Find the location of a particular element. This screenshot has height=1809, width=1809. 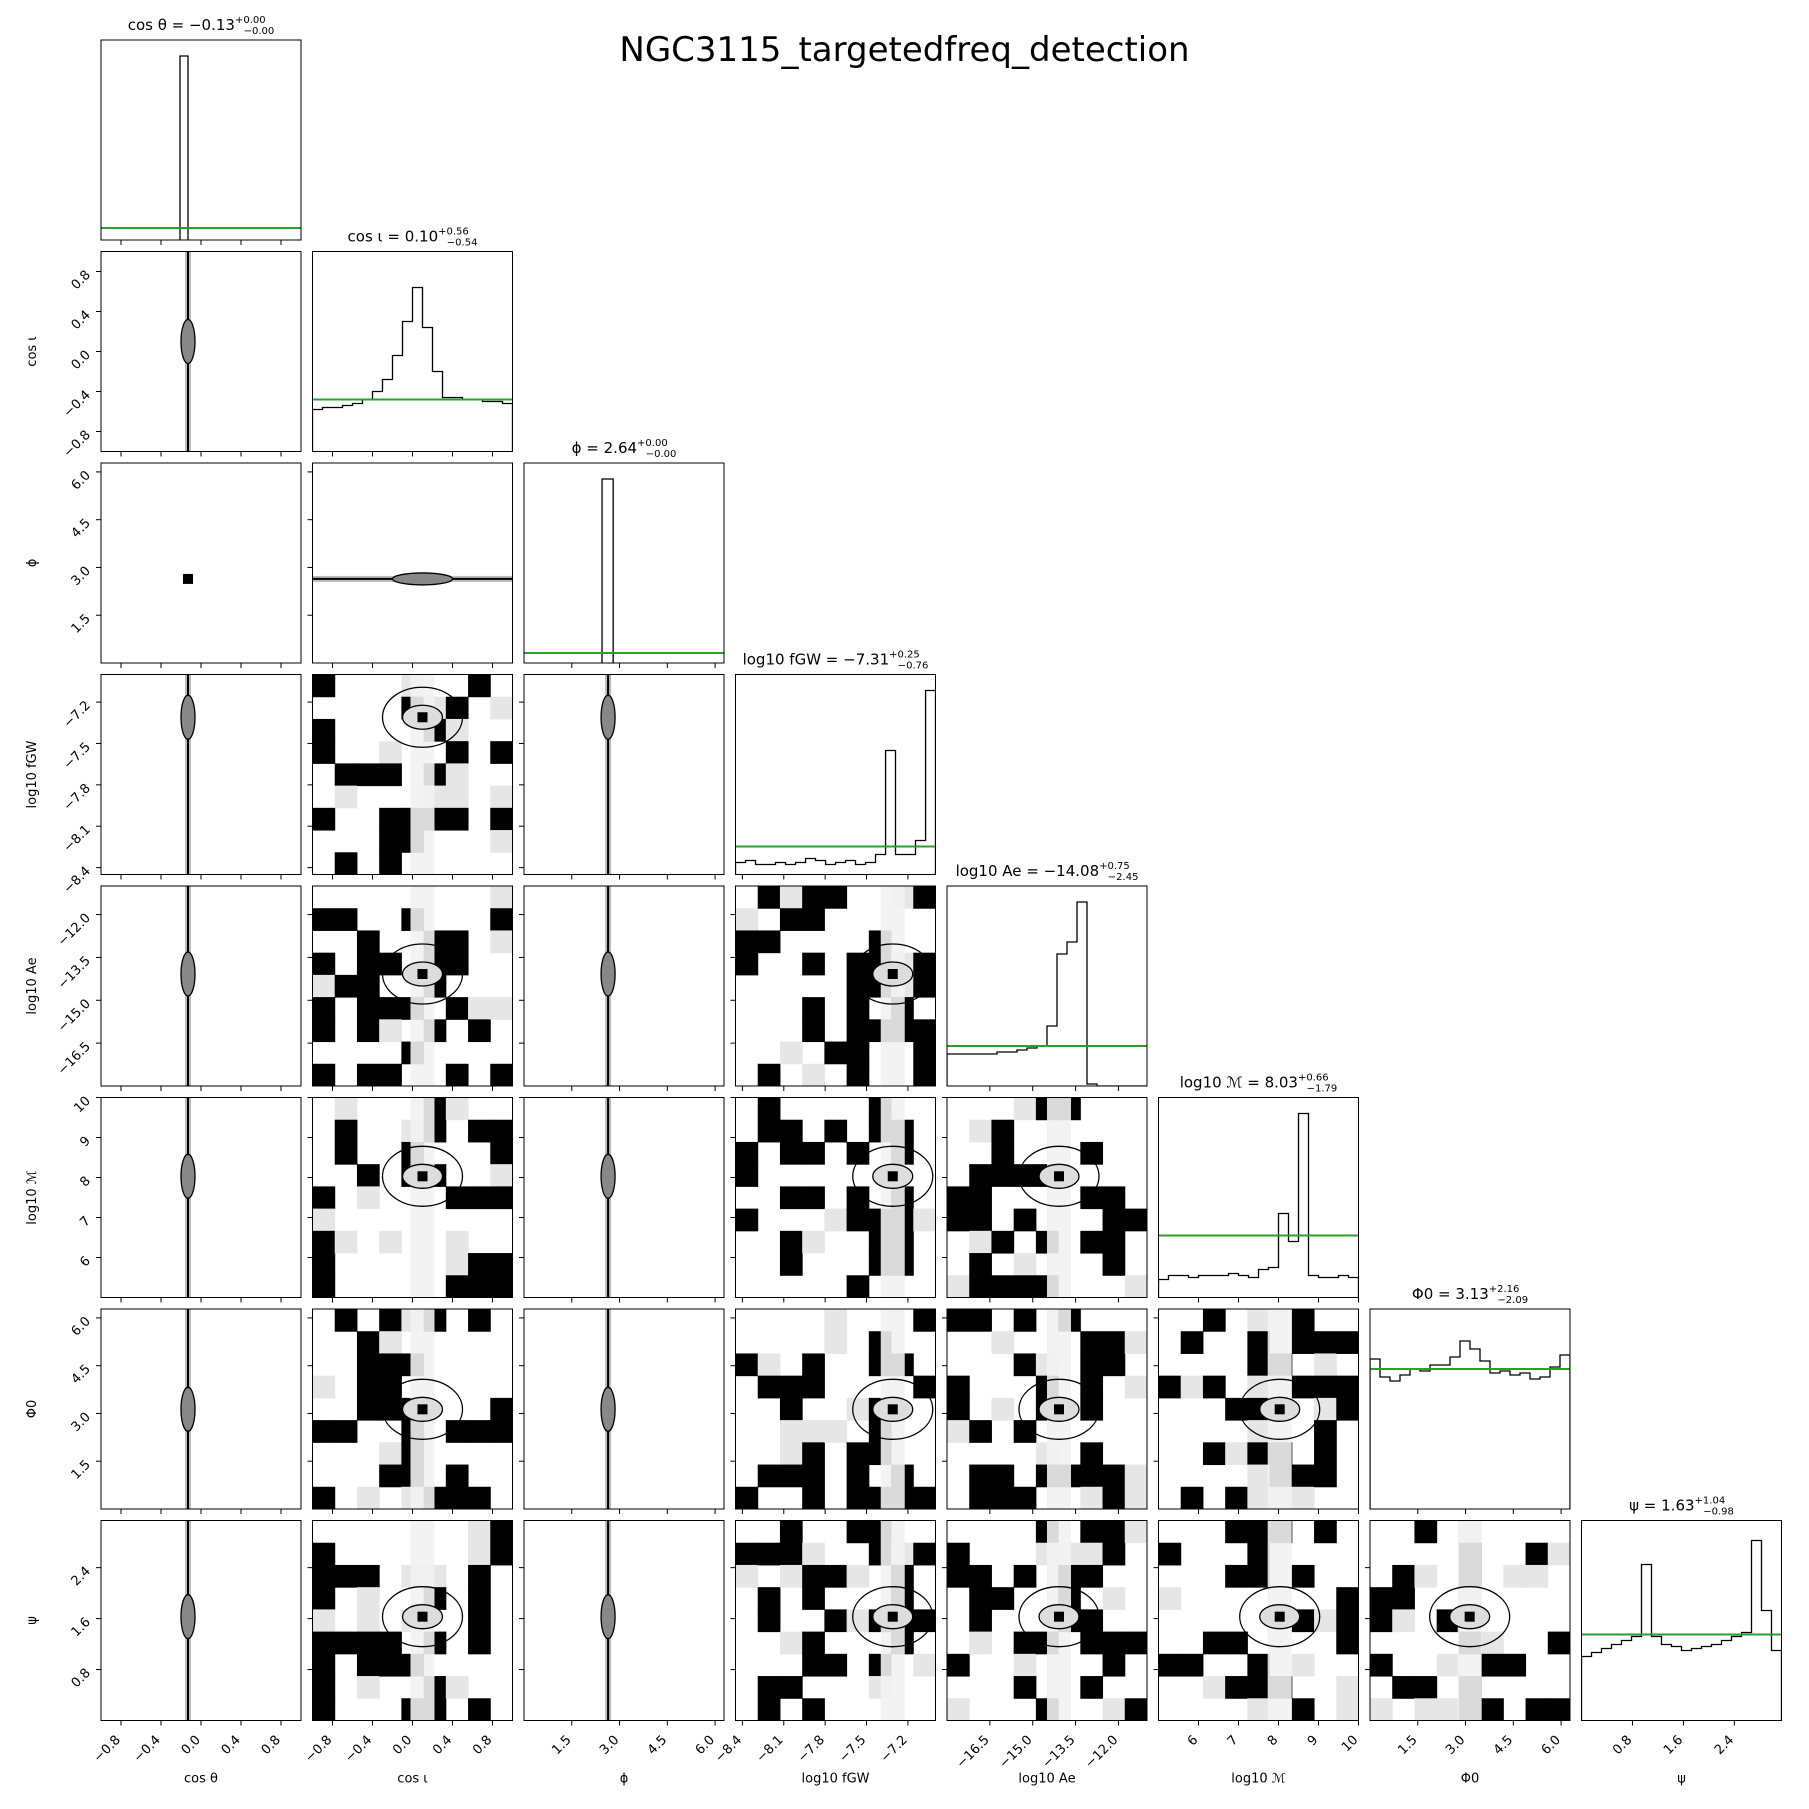

err-minus: −0.00 is located at coordinates (661, 454).